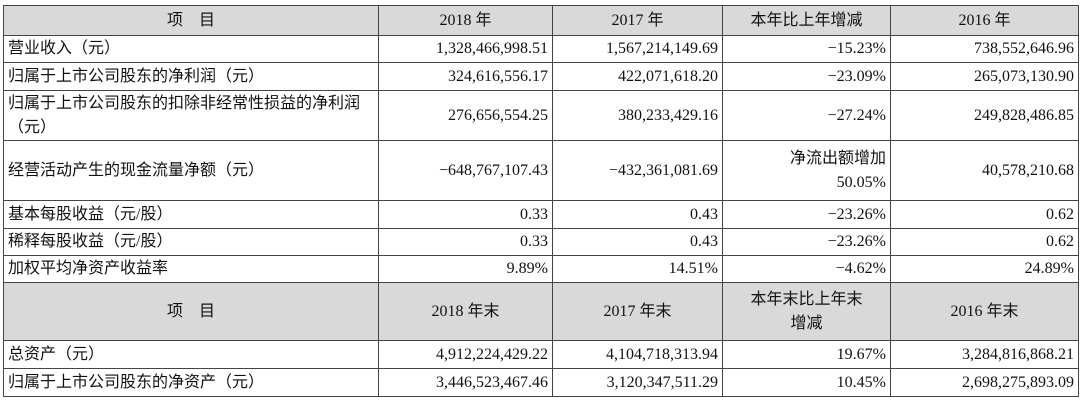  Describe the element at coordinates (191, 242) in the screenshot. I see `row-label: 稀释每股收益（元/股）` at that location.